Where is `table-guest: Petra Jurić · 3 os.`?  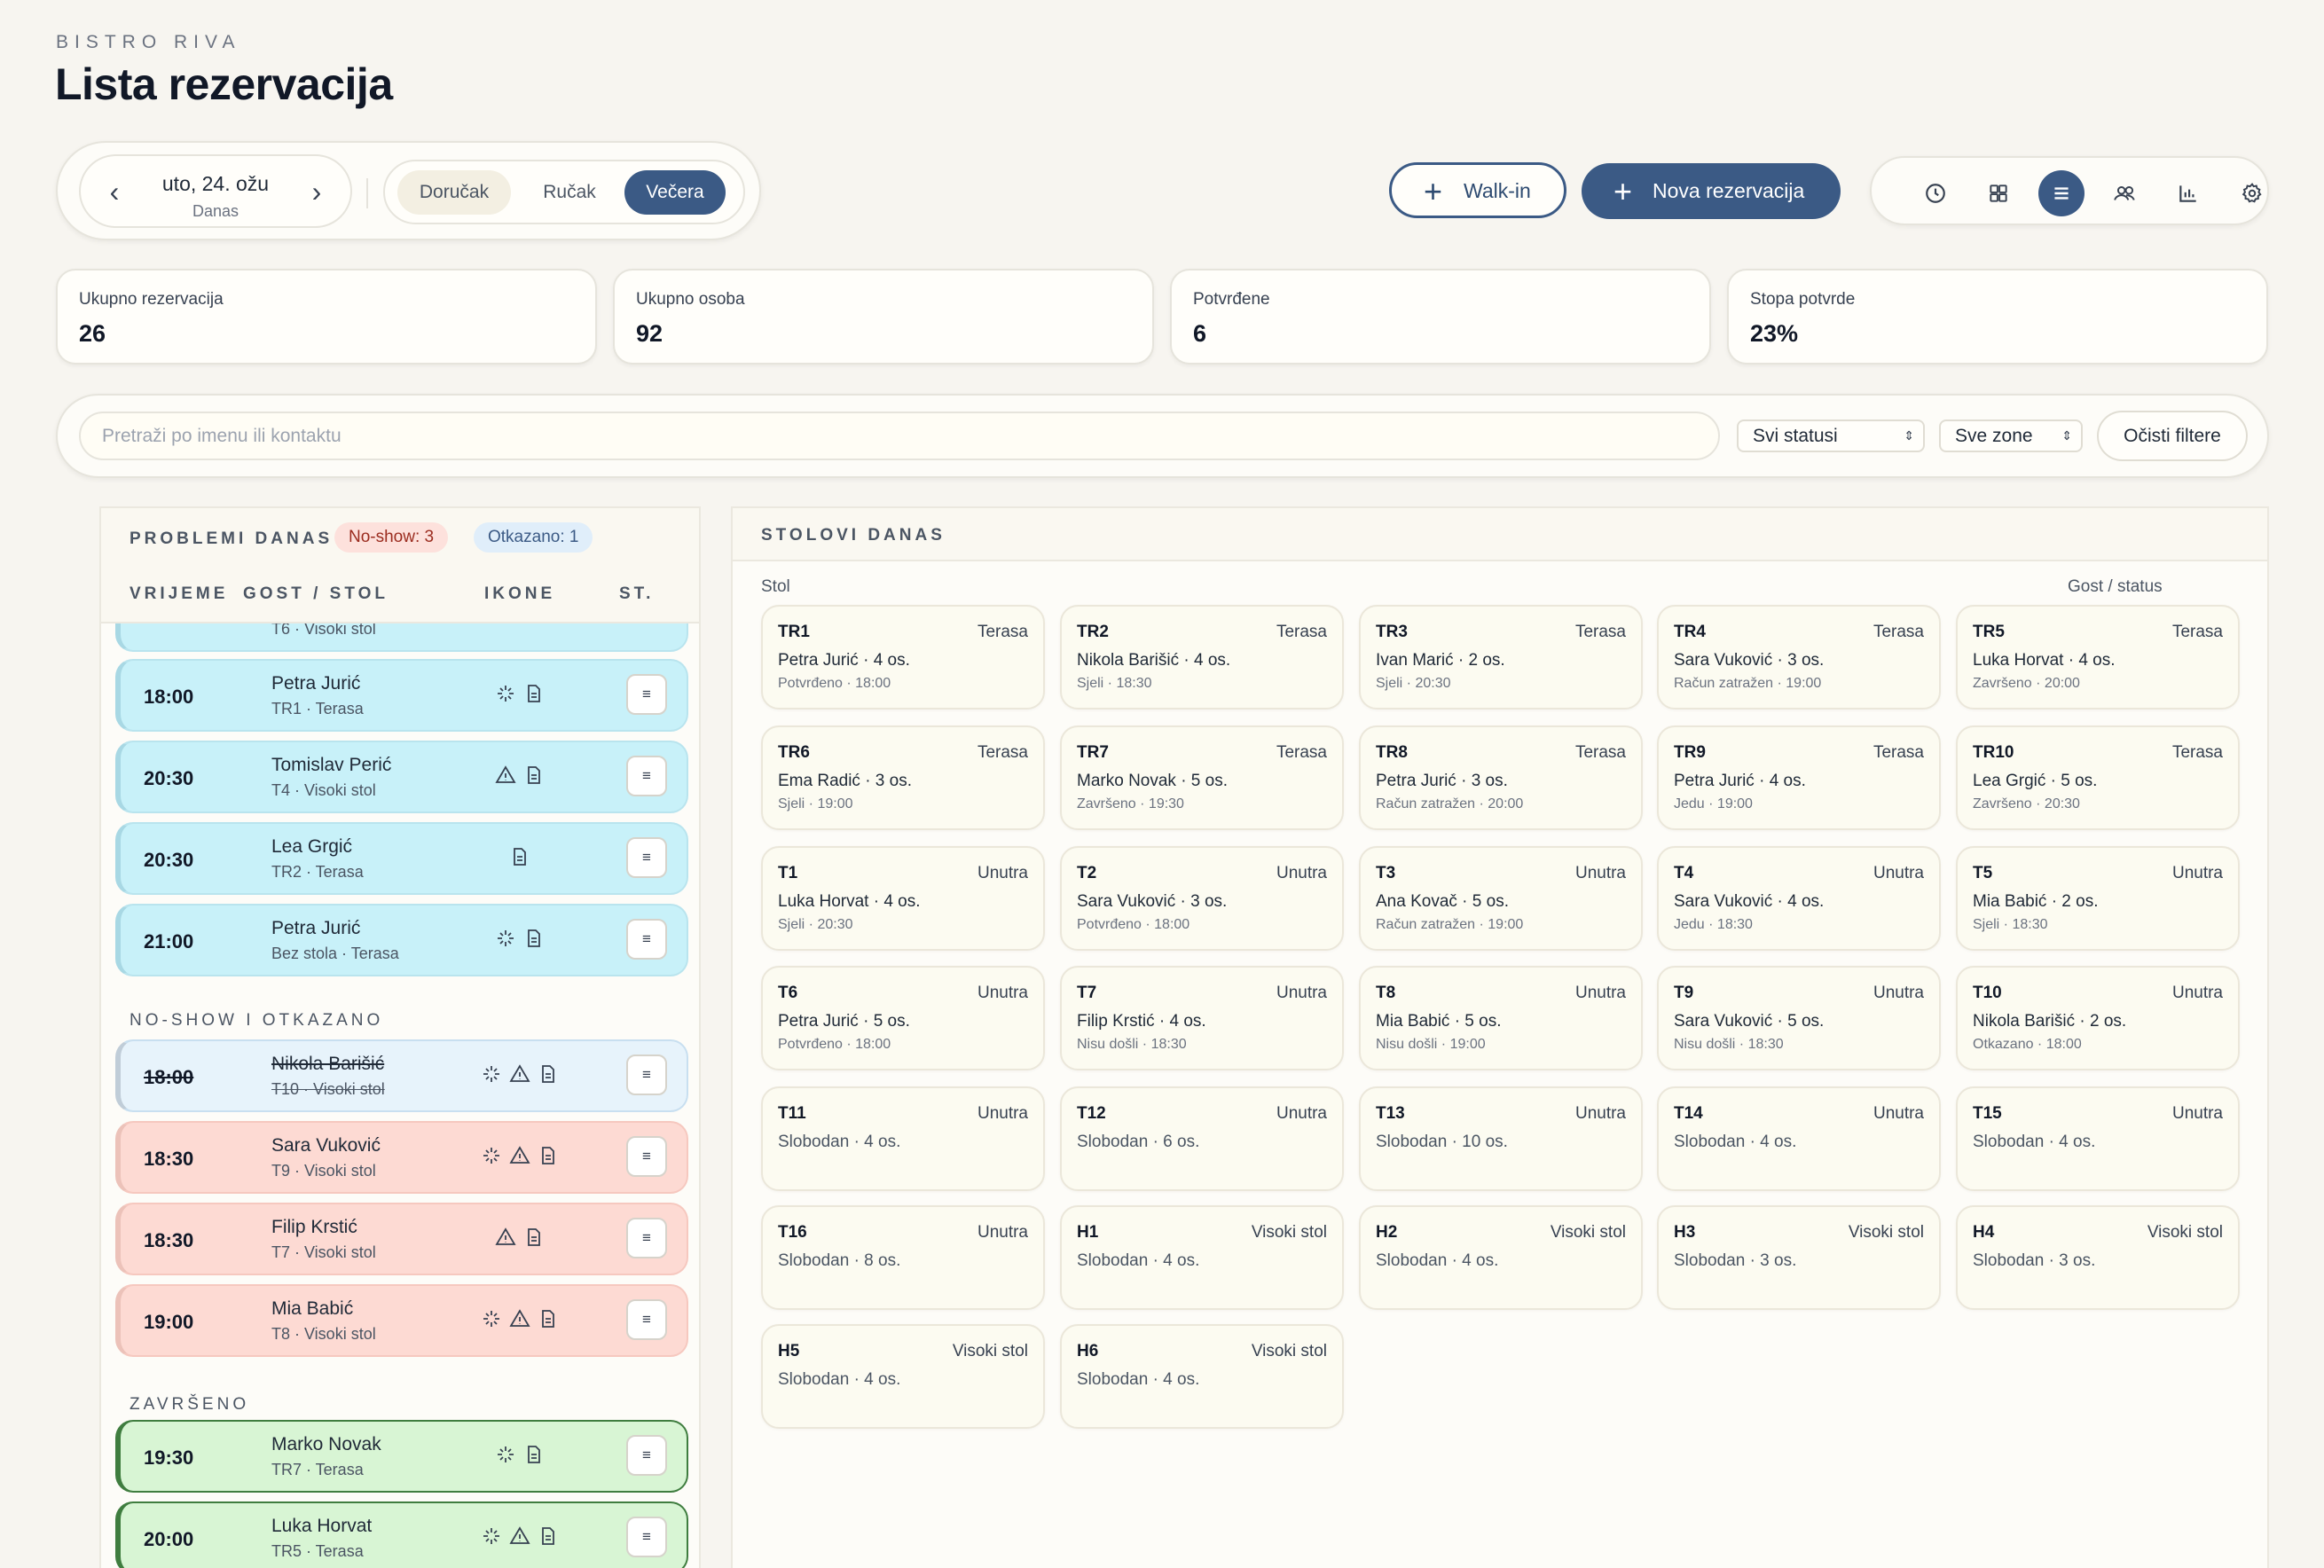 table-guest: Petra Jurić · 3 os. is located at coordinates (1442, 781).